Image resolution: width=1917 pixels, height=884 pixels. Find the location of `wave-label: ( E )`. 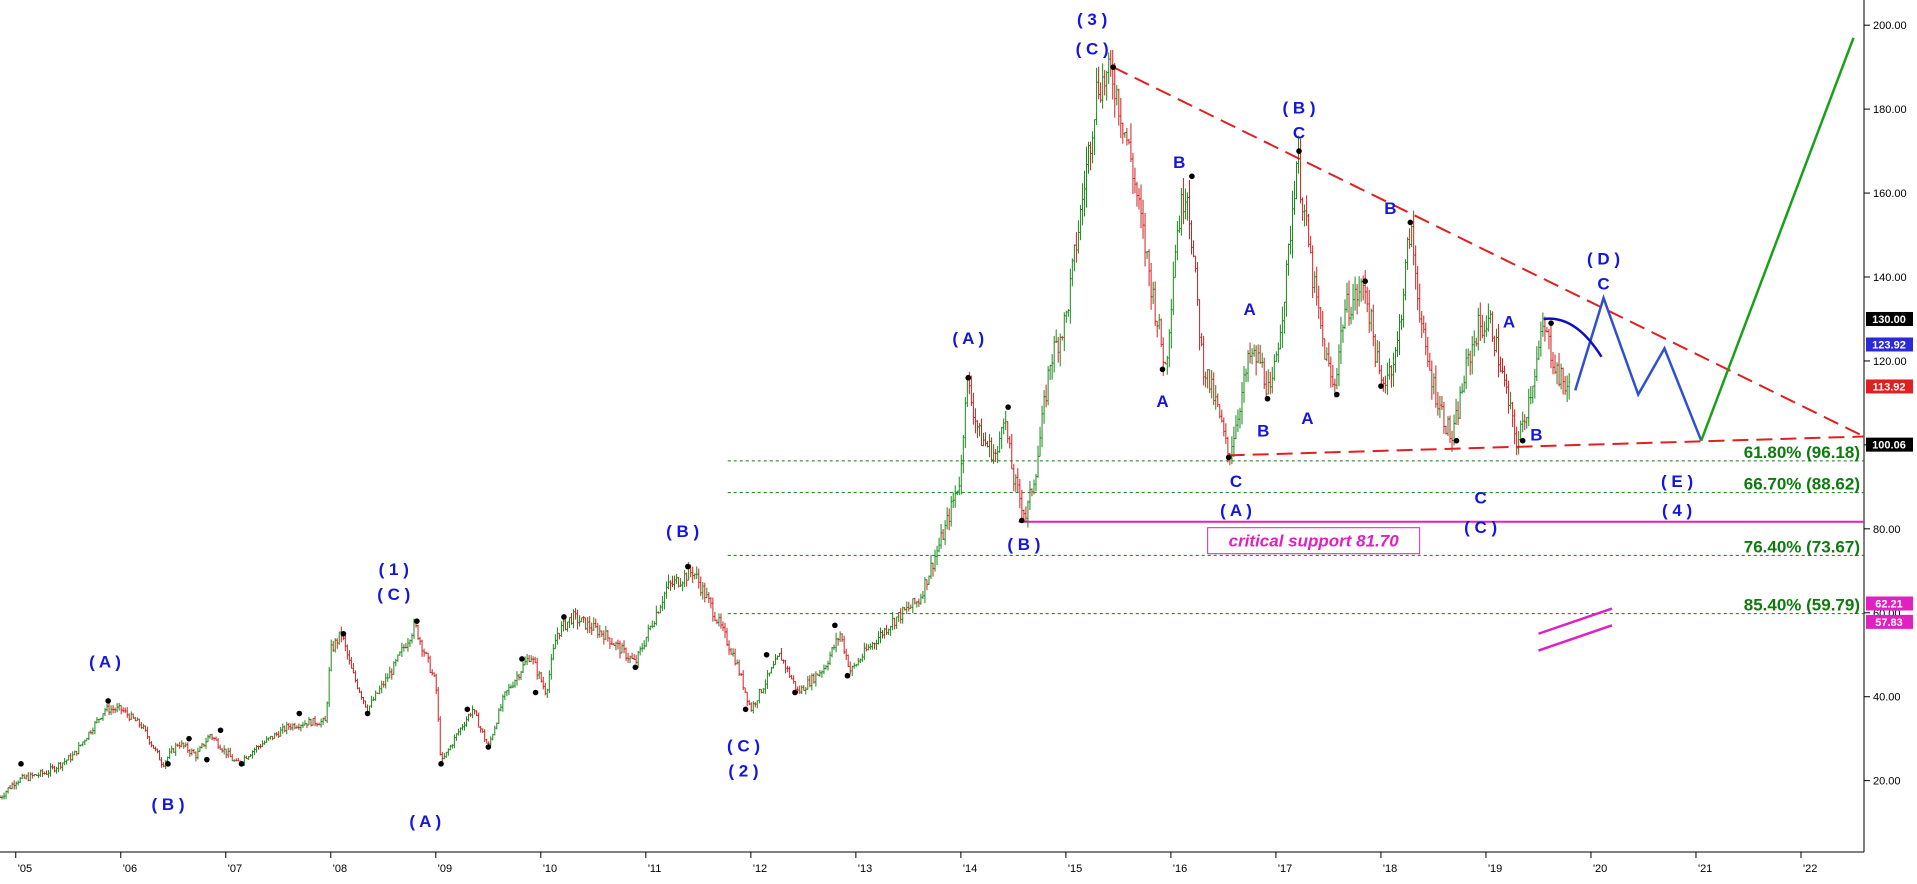

wave-label: ( E ) is located at coordinates (1677, 481).